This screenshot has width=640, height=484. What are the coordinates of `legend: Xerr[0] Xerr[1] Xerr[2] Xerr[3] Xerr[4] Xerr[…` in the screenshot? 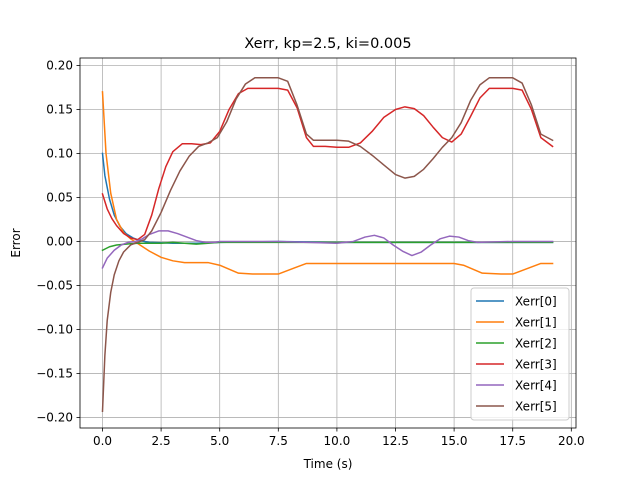 It's located at (520, 354).